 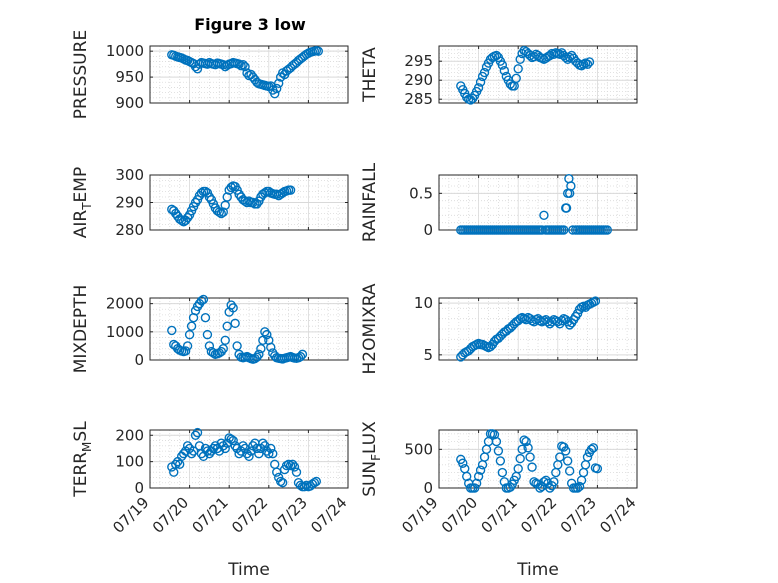 What do you see at coordinates (418, 61) in the screenshot?
I see `y-tick-label: 295` at bounding box center [418, 61].